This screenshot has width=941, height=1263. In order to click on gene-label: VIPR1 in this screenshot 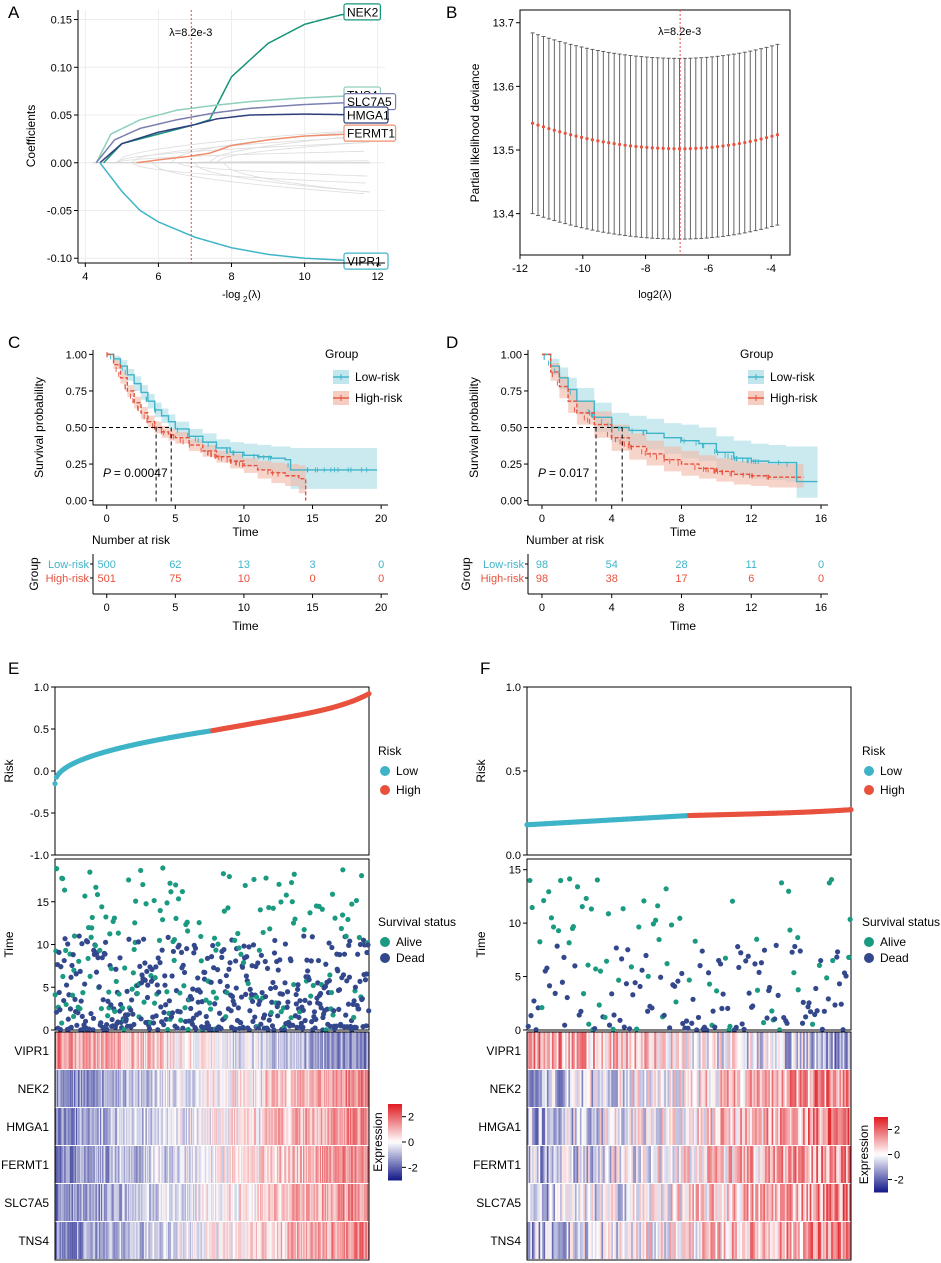, I will do `click(364, 262)`.